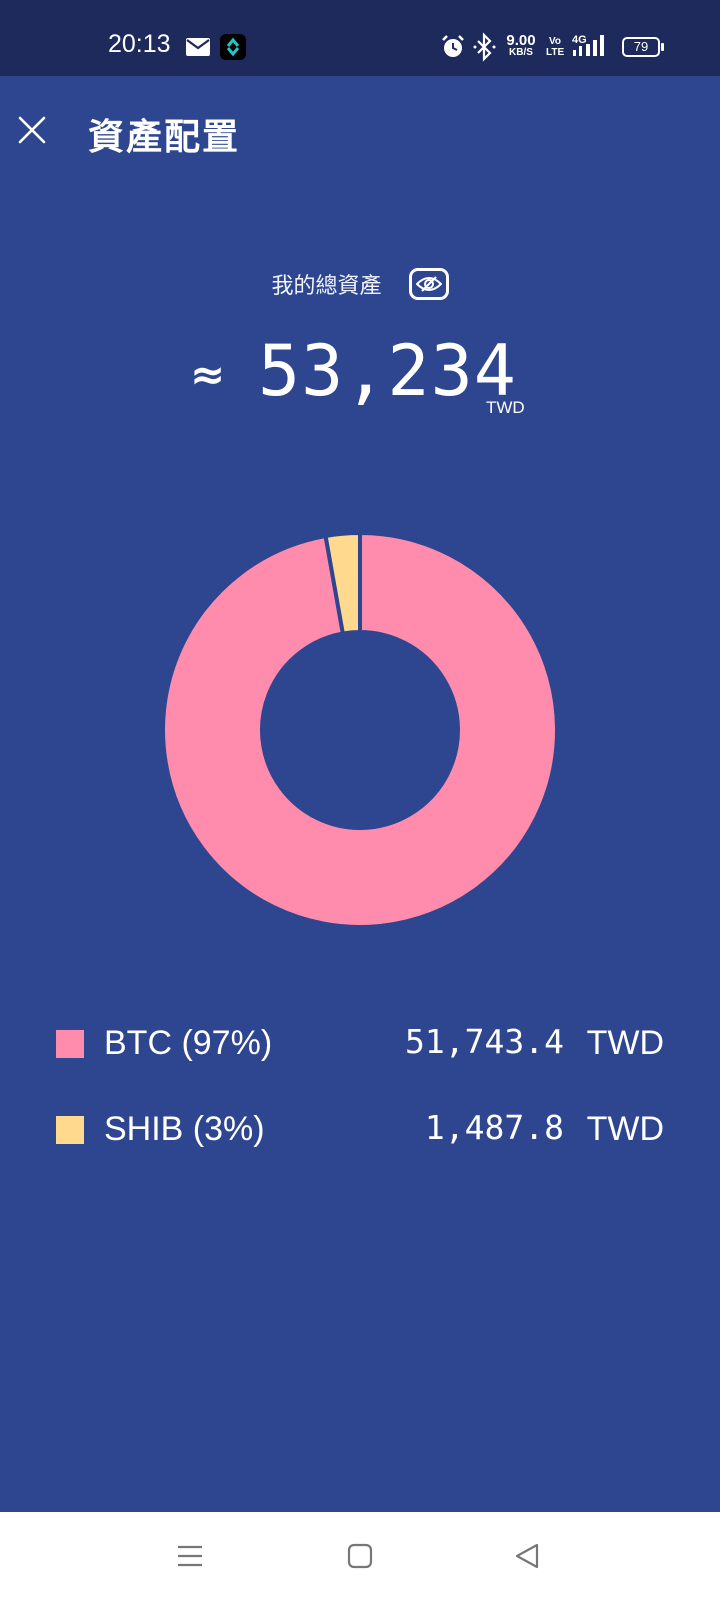 The width and height of the screenshot is (720, 1600). I want to click on navigation-bar, so click(360, 1556).